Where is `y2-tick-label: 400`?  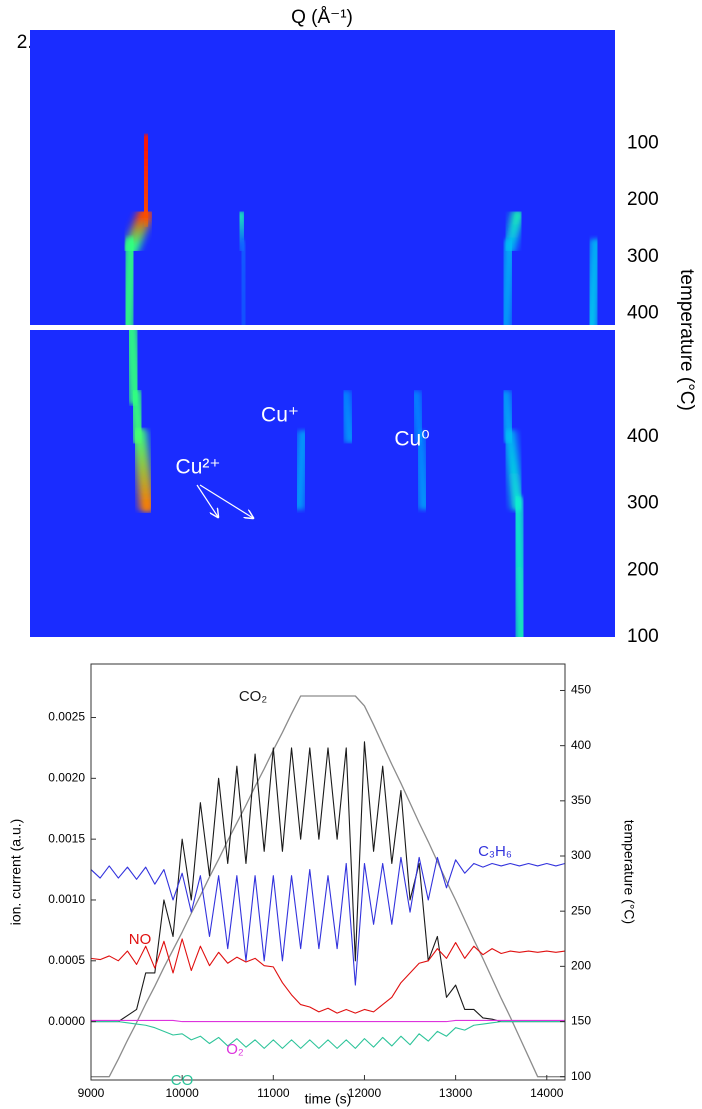 y2-tick-label: 400 is located at coordinates (581, 745).